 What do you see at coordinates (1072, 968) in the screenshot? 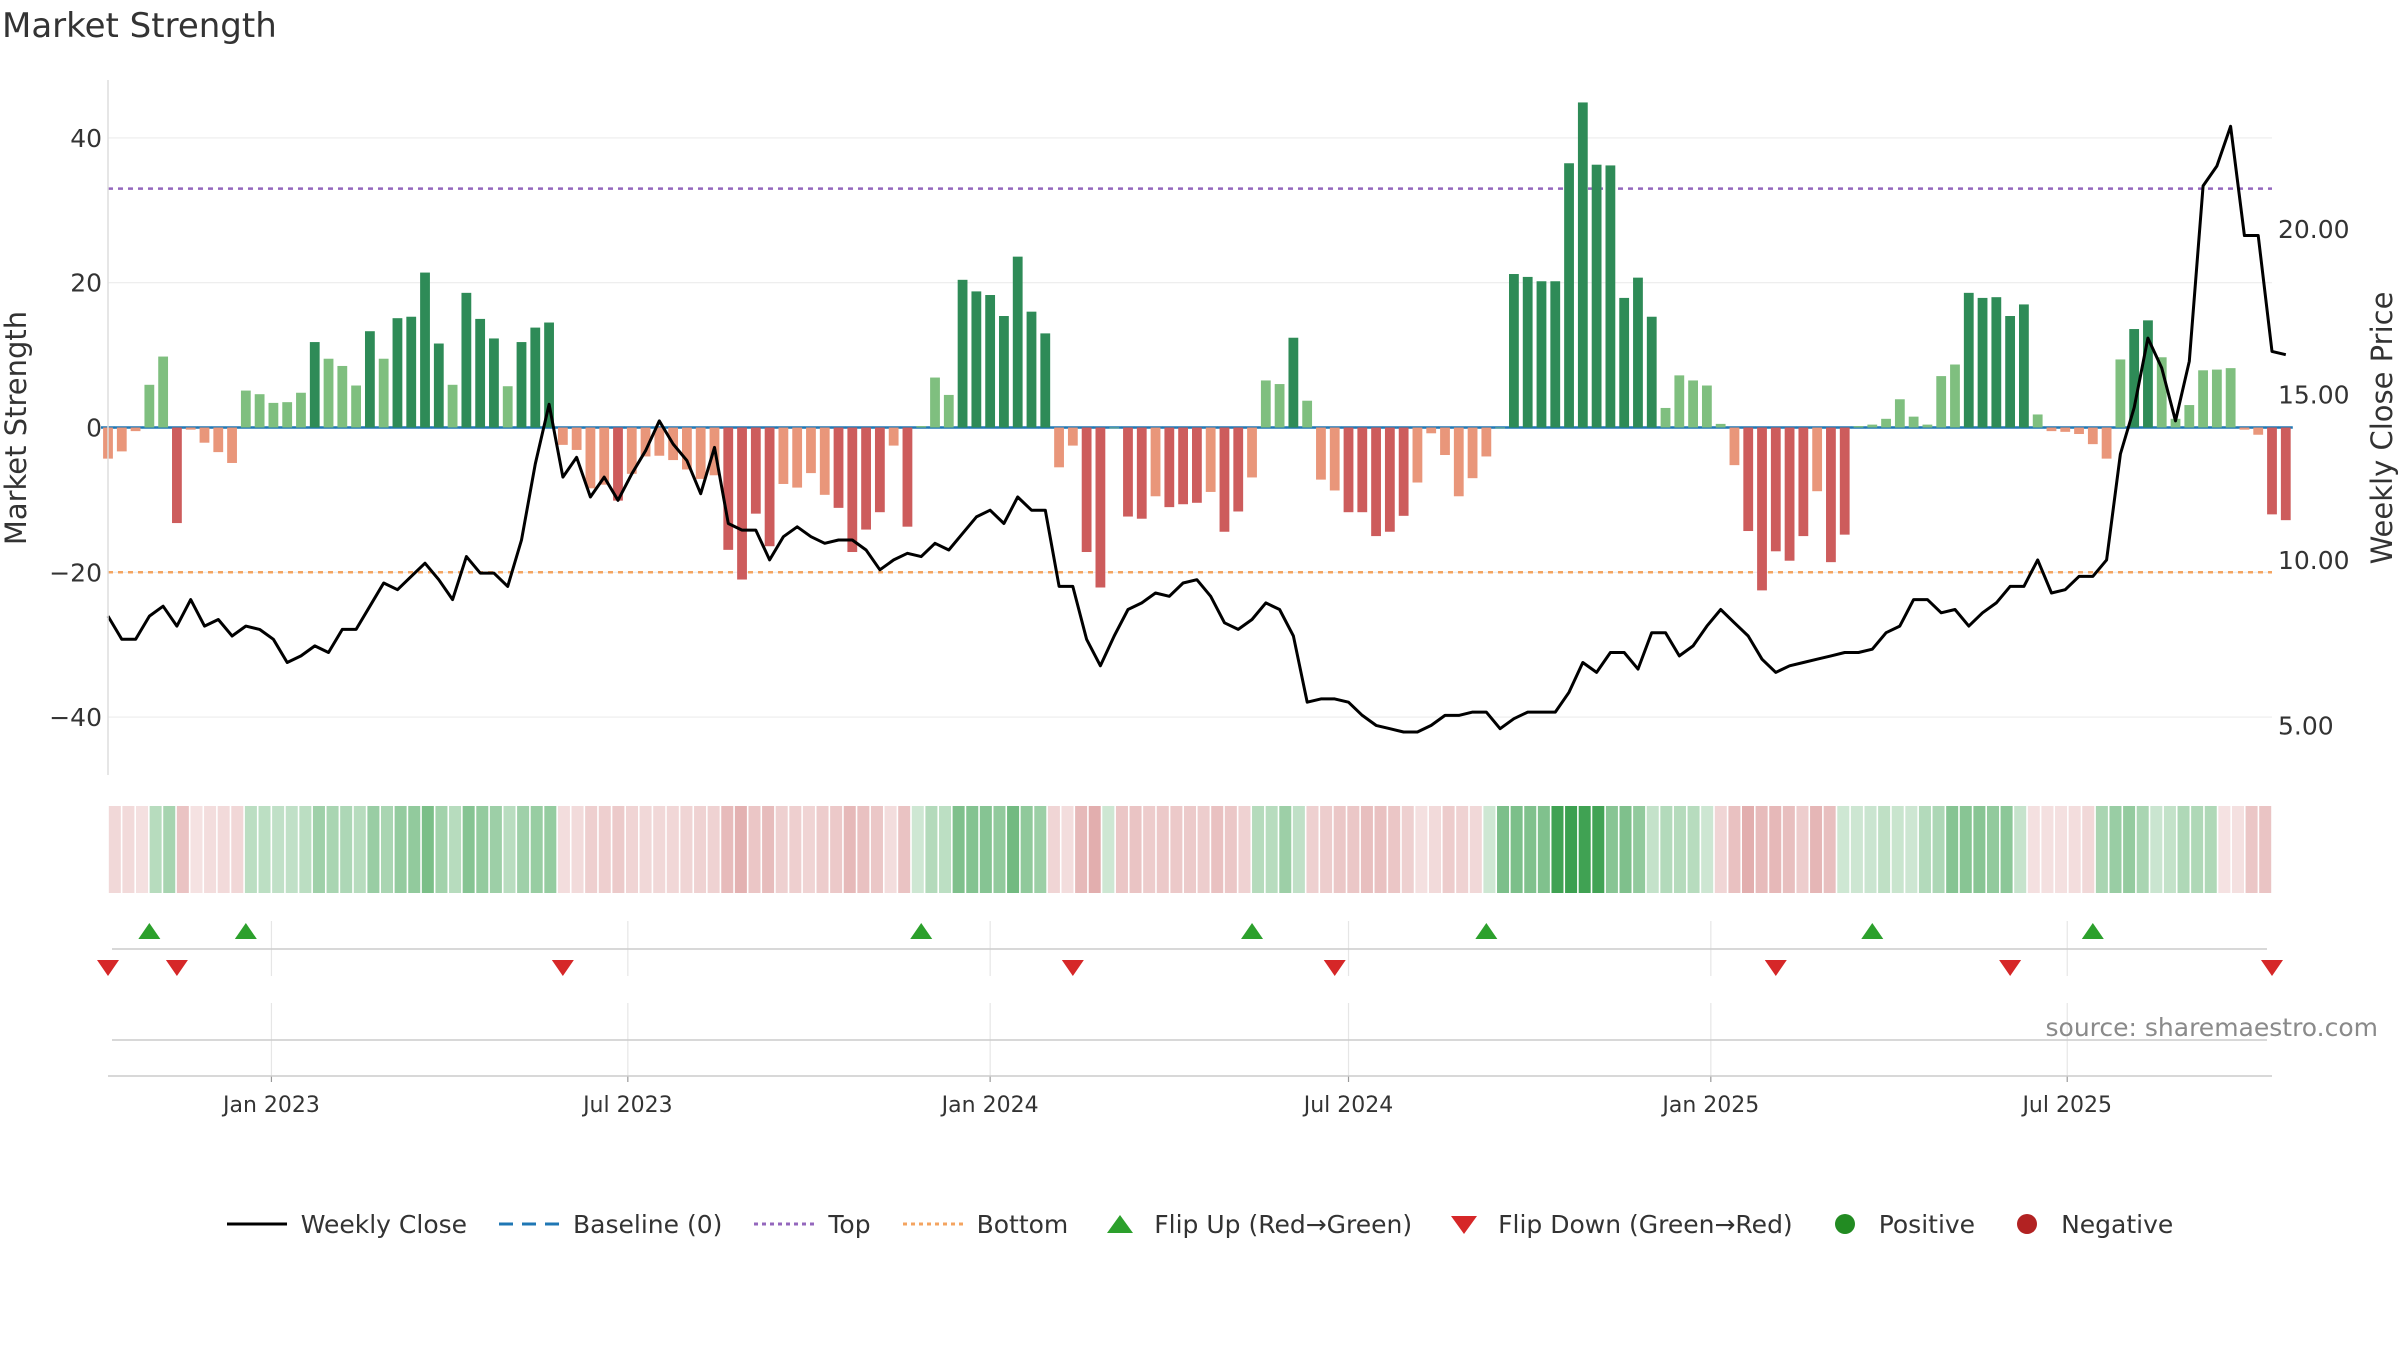
I see `flip-down-marker` at bounding box center [1072, 968].